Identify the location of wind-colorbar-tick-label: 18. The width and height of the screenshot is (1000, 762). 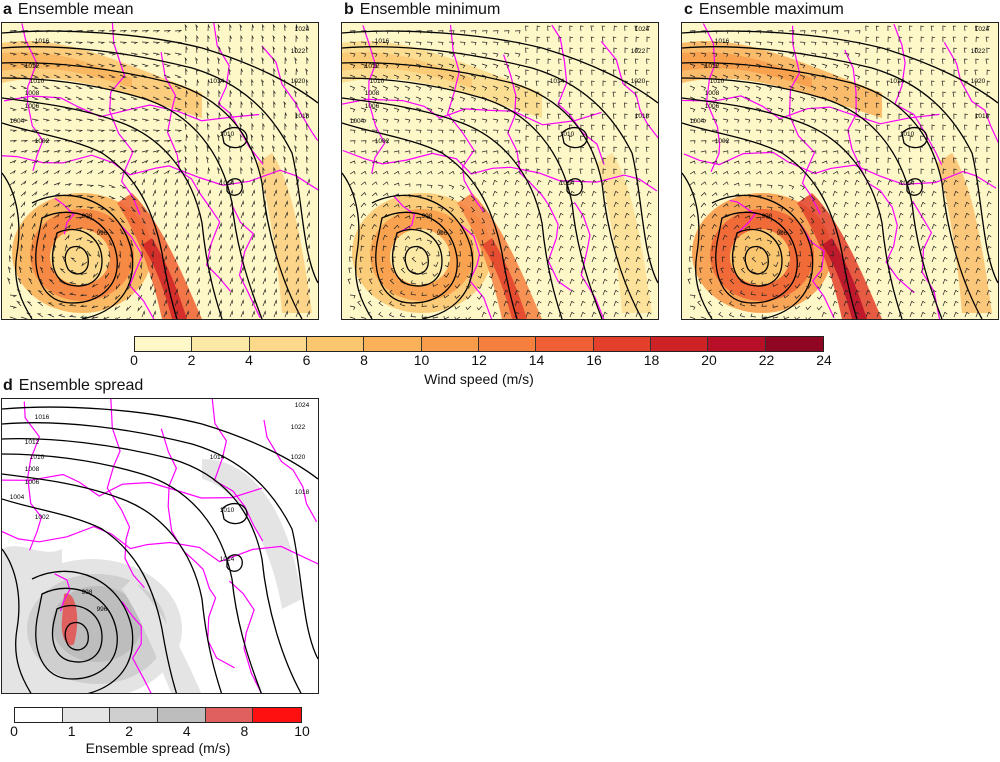
(651, 360).